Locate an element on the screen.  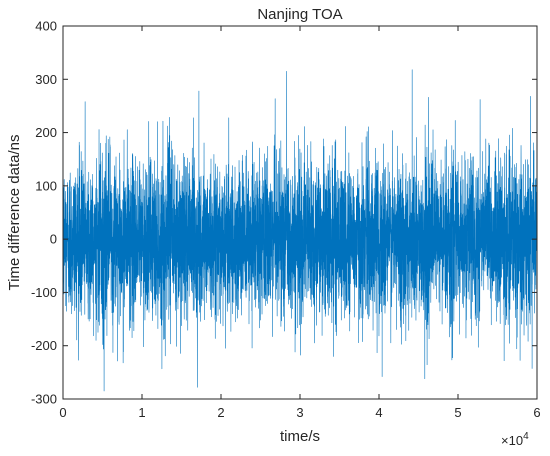
x-tick-label: 4 is located at coordinates (378, 412).